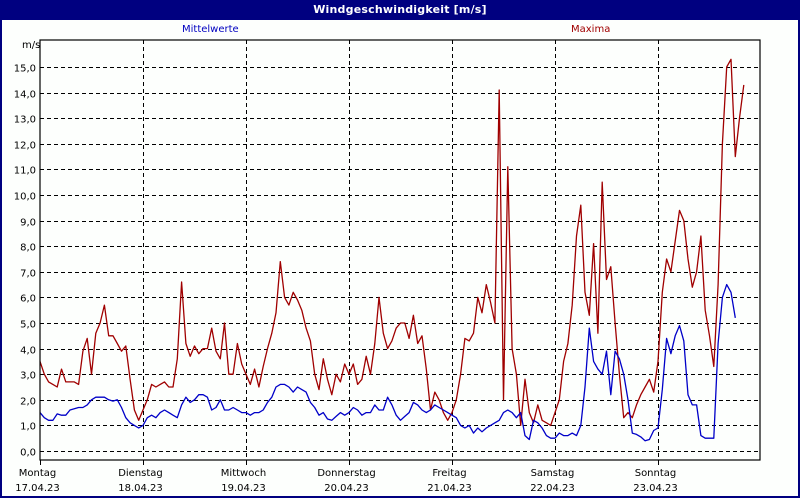  Describe the element at coordinates (400, 10) in the screenshot. I see `window-title: Windgeschwindigkeit [m/s]` at that location.